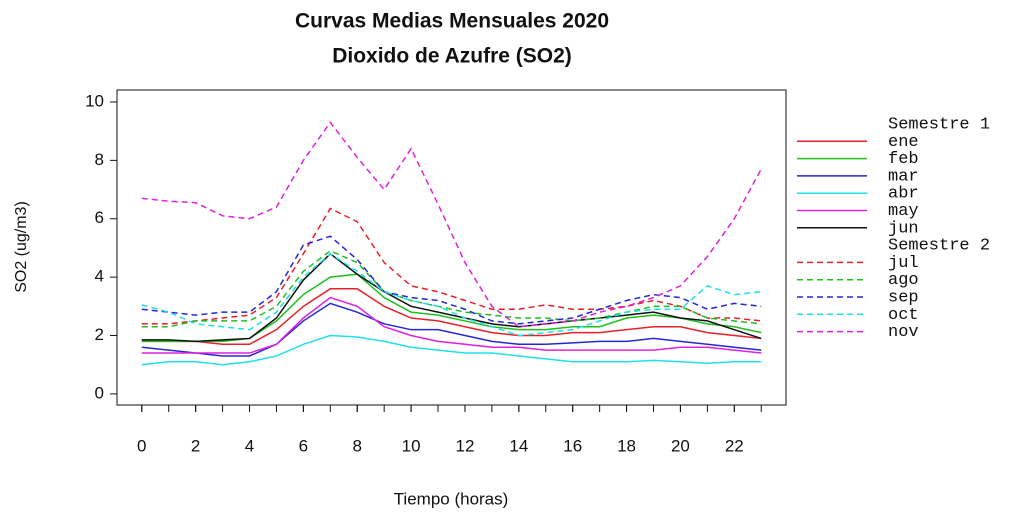 This screenshot has height=516, width=1031. Describe the element at coordinates (572, 445) in the screenshot. I see `x-tick-label: 16` at that location.